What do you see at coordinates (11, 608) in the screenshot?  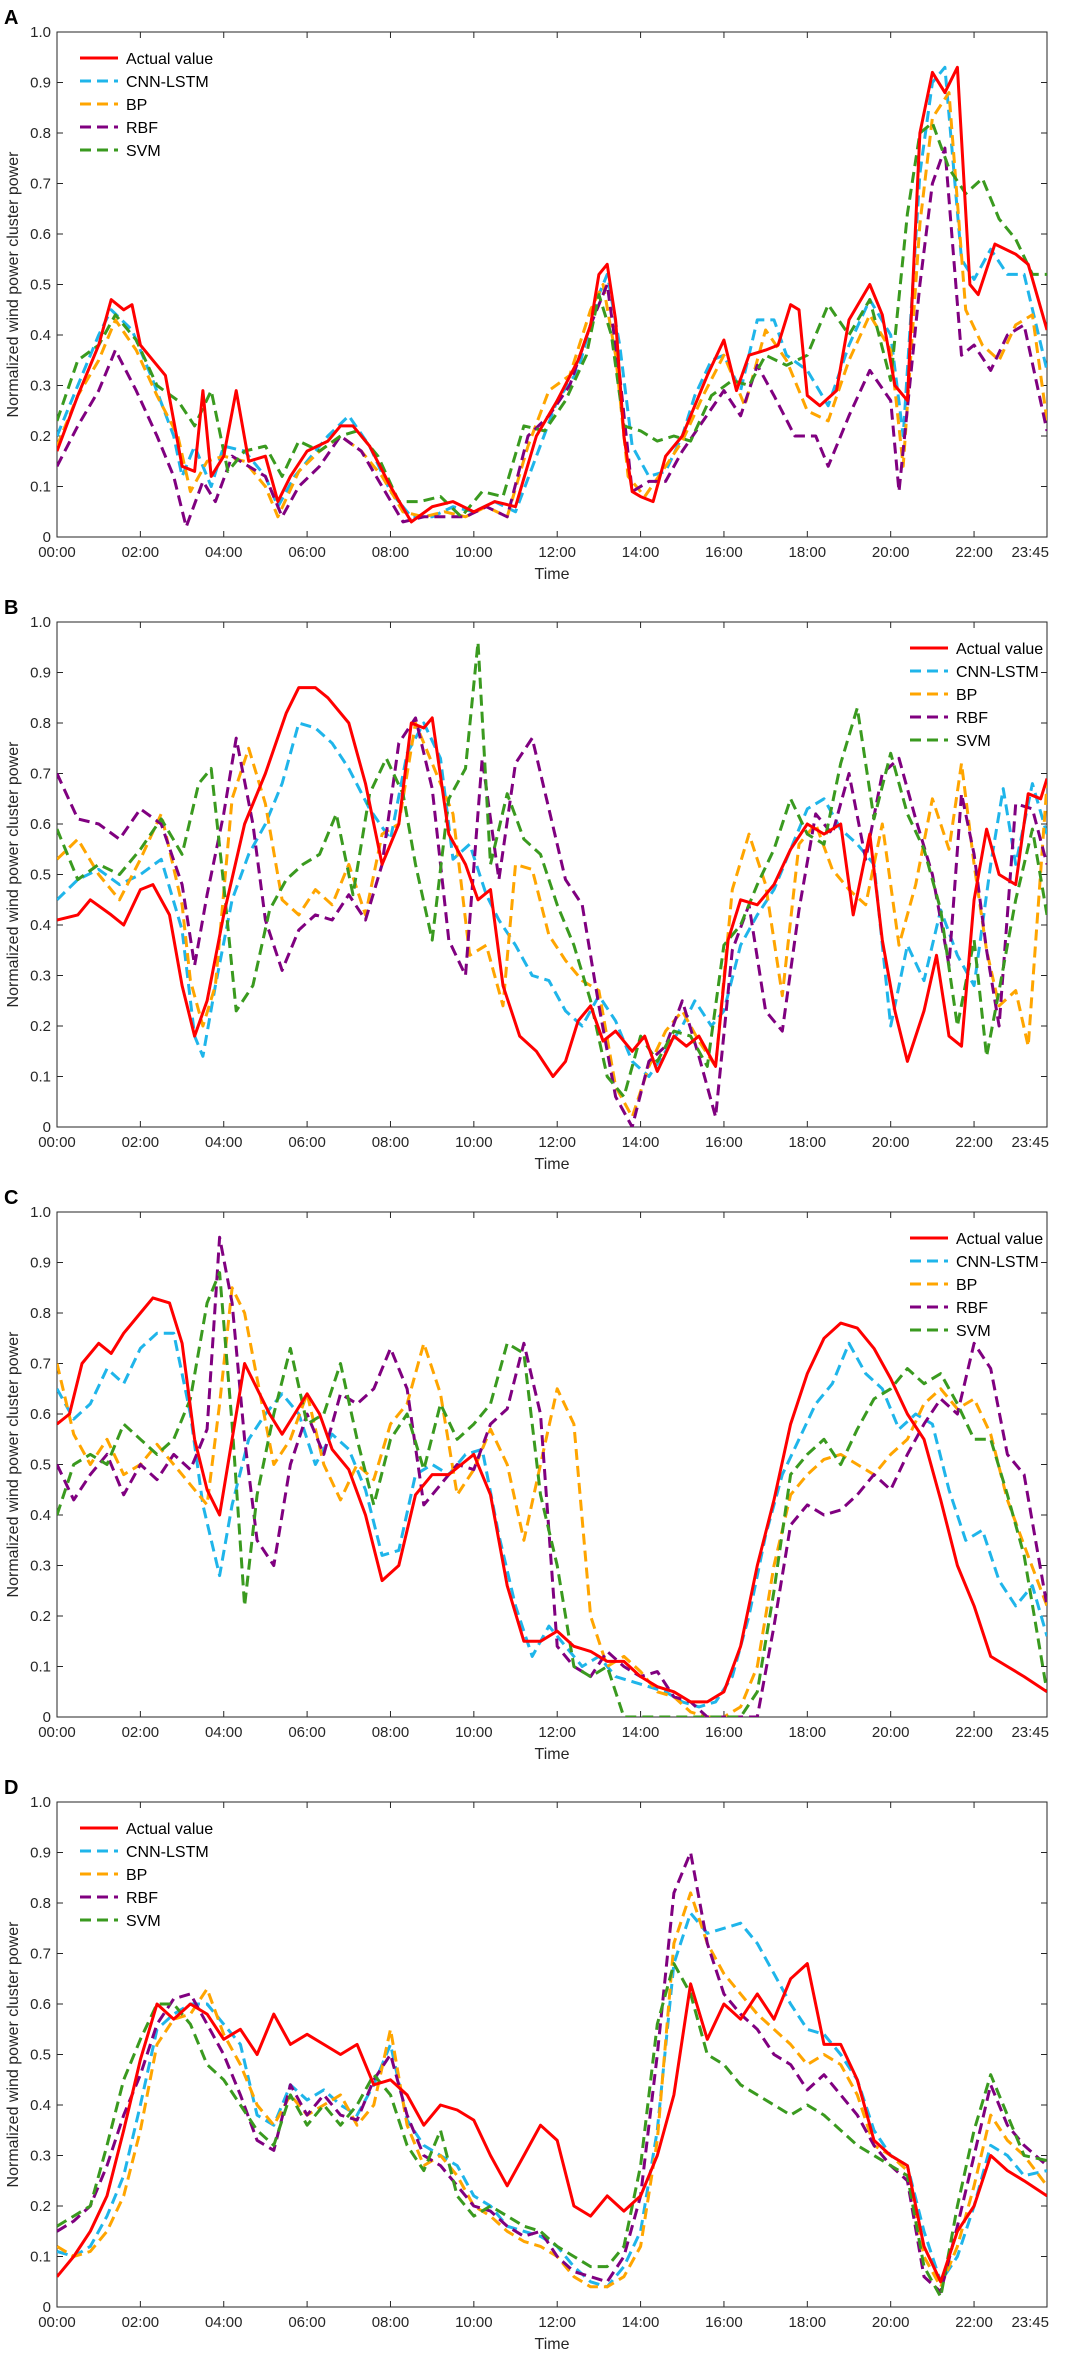 I see `panel-letter: B` at bounding box center [11, 608].